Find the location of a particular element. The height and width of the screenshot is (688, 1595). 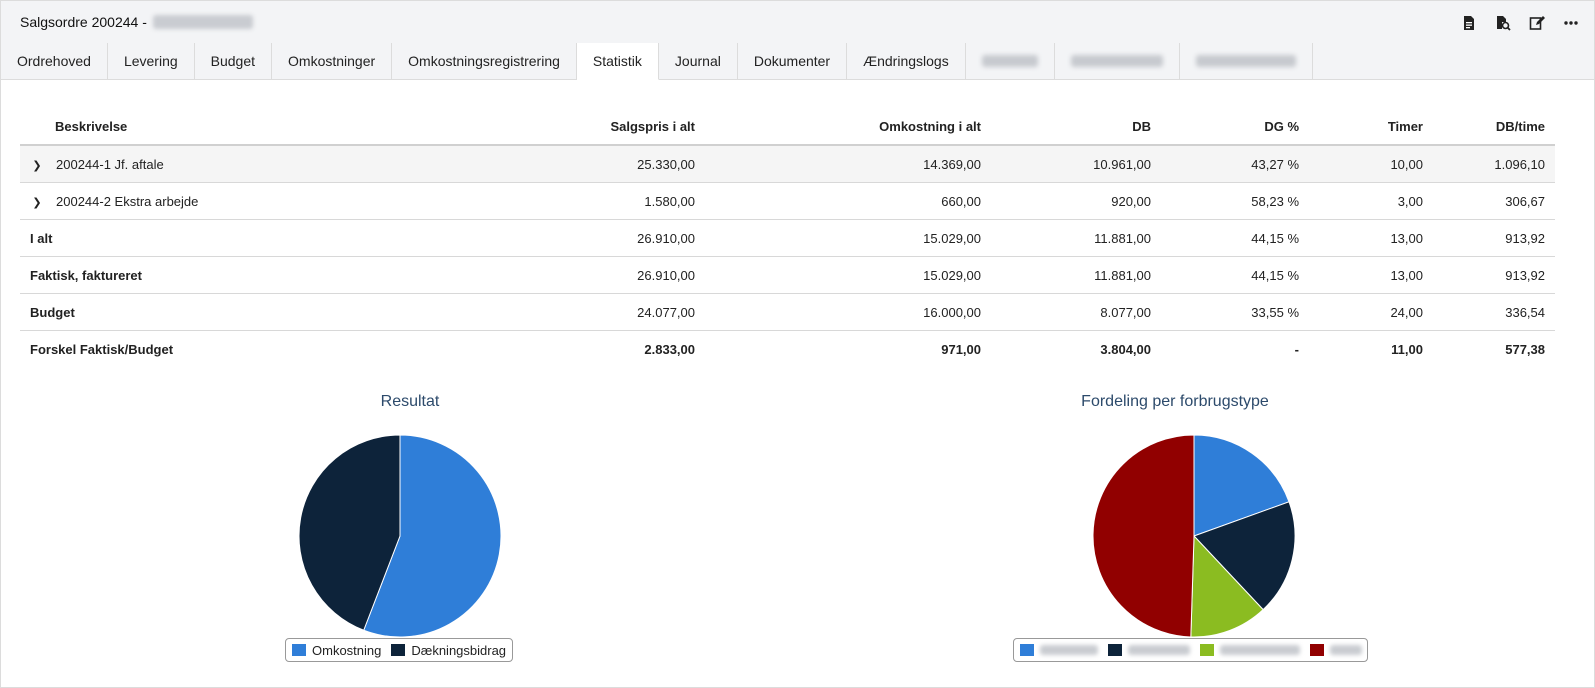

more-button is located at coordinates (1571, 23).